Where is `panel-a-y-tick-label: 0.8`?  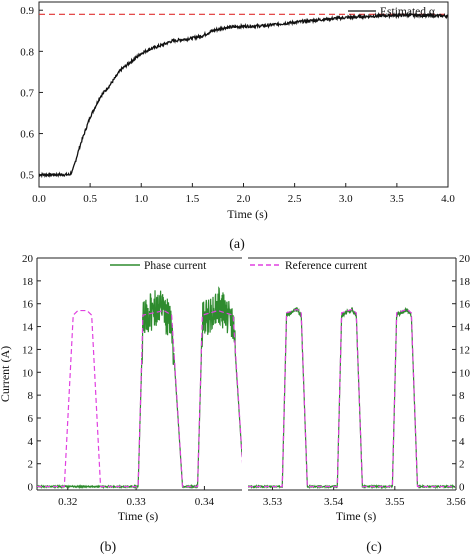 panel-a-y-tick-label: 0.8 is located at coordinates (27, 52).